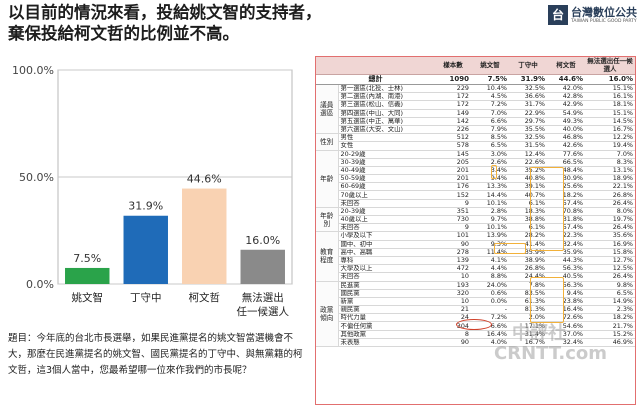  What do you see at coordinates (610, 310) in the screenshot?
I see `table-cell: 2.3%` at bounding box center [610, 310].